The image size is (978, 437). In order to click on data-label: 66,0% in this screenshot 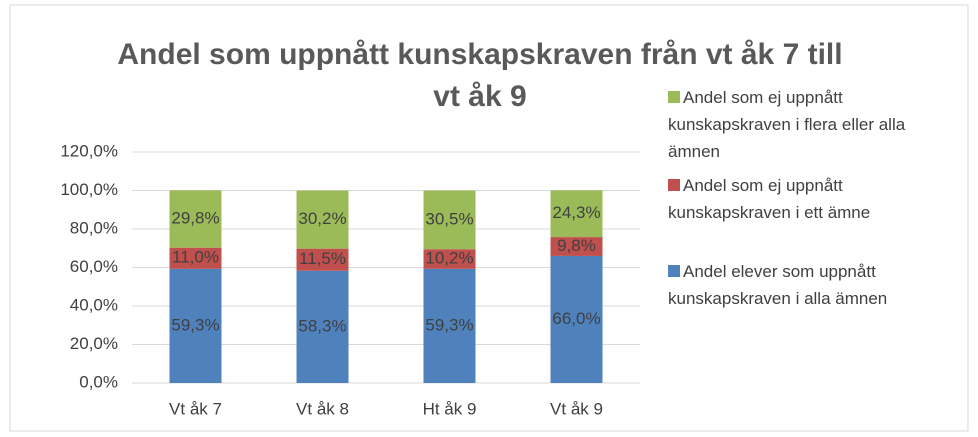, I will do `click(576, 318)`.